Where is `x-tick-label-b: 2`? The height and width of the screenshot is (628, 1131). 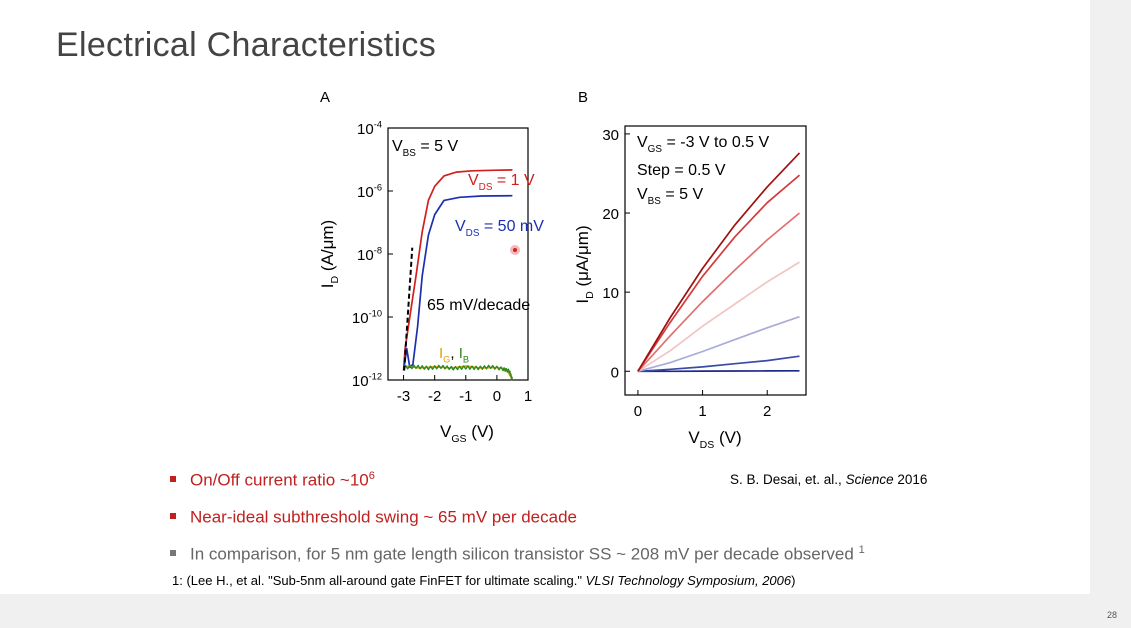 x-tick-label-b: 2 is located at coordinates (767, 411).